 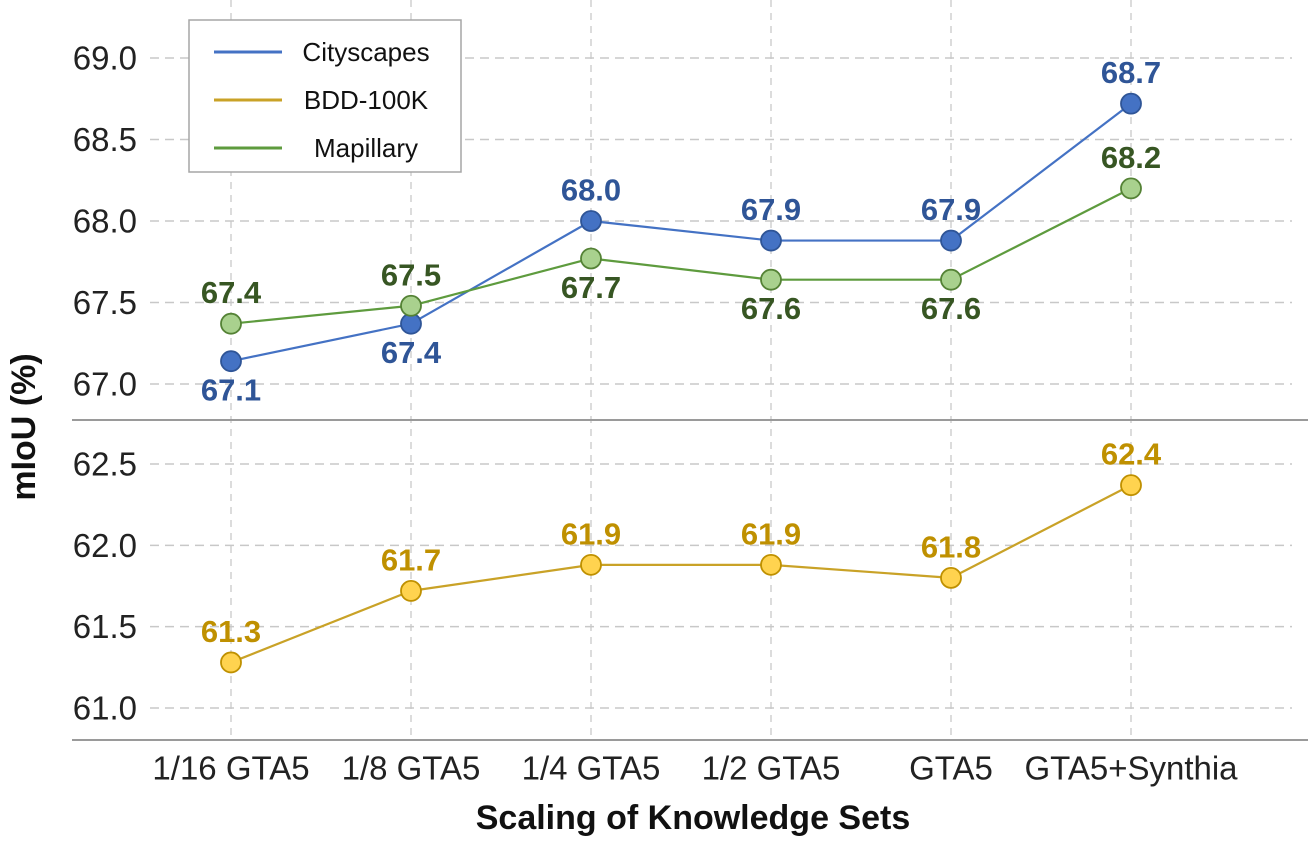 I want to click on y-tick-label: 62.5, so click(x=105, y=464).